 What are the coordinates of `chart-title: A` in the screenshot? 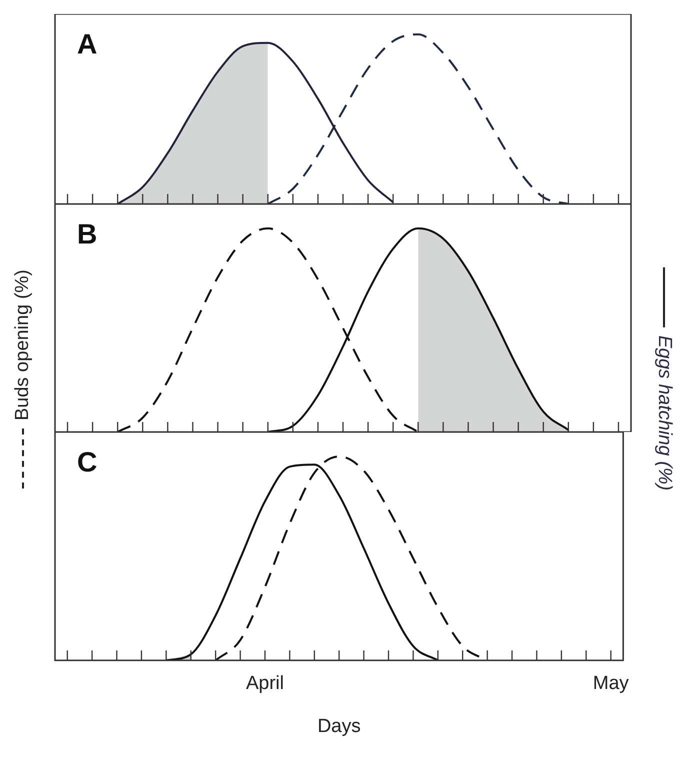 It's located at (87, 44).